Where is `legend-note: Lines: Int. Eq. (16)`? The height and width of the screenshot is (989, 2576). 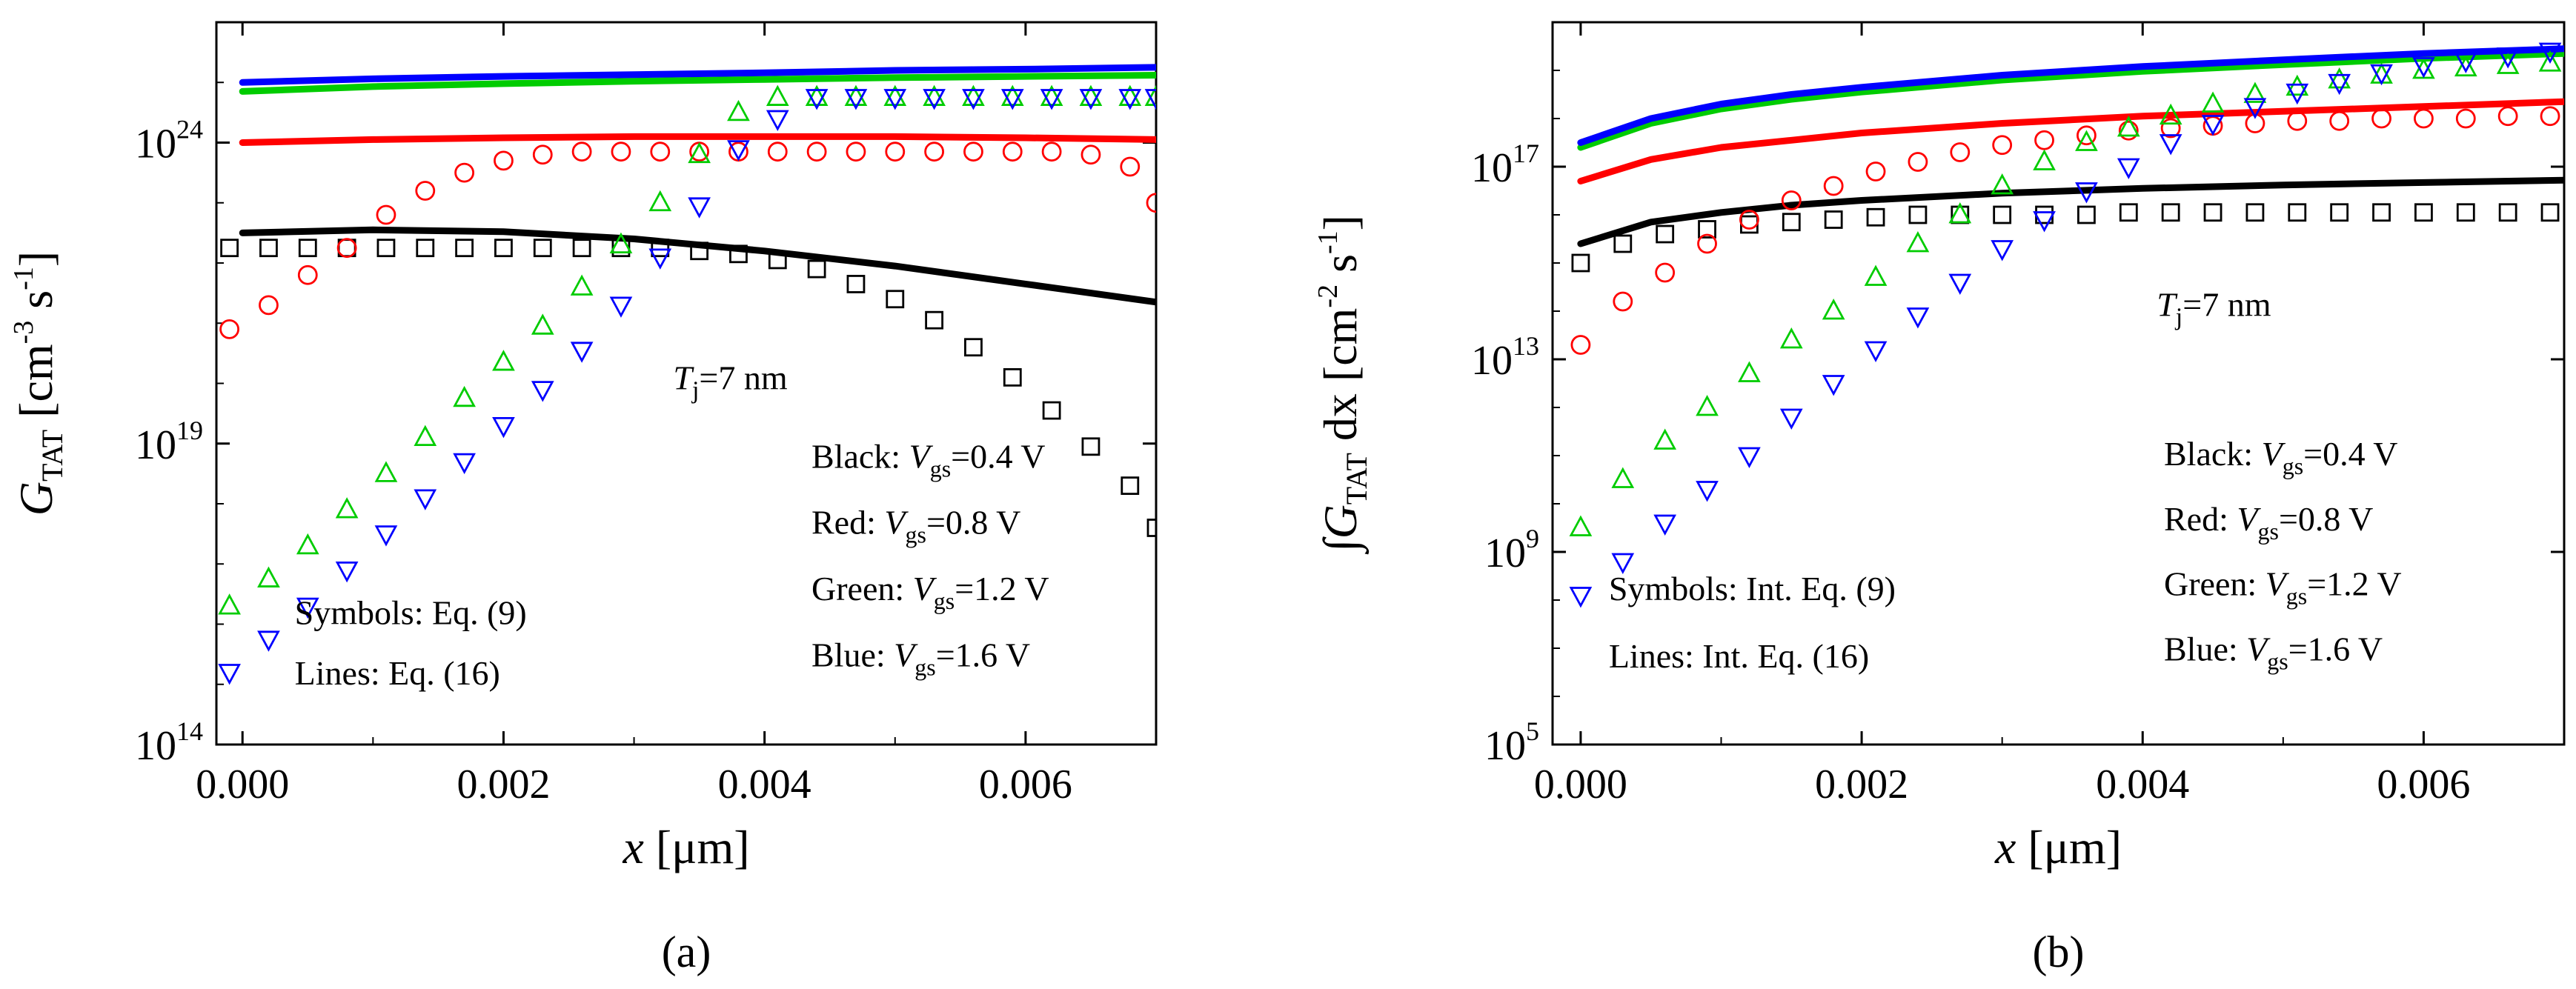
legend-note: Lines: Int. Eq. (16) is located at coordinates (1739, 656).